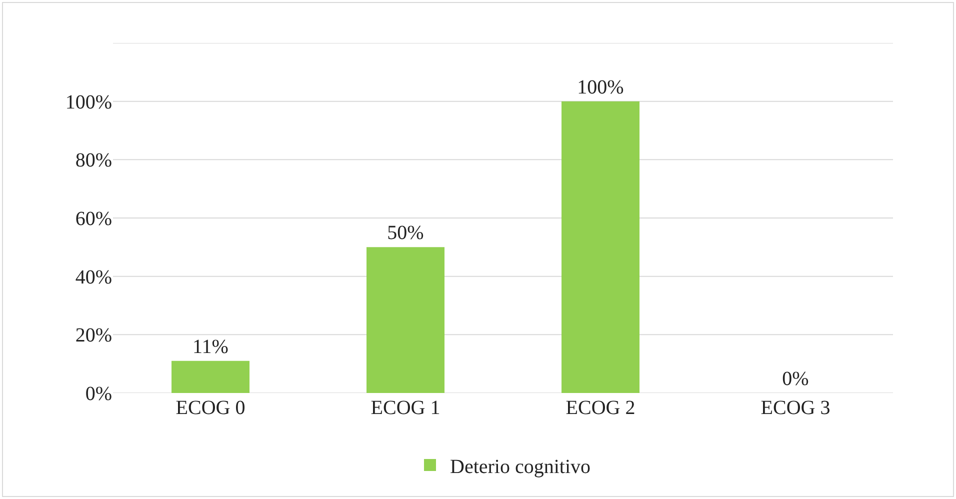 This screenshot has width=956, height=499. What do you see at coordinates (795, 379) in the screenshot?
I see `data-label: 0%` at bounding box center [795, 379].